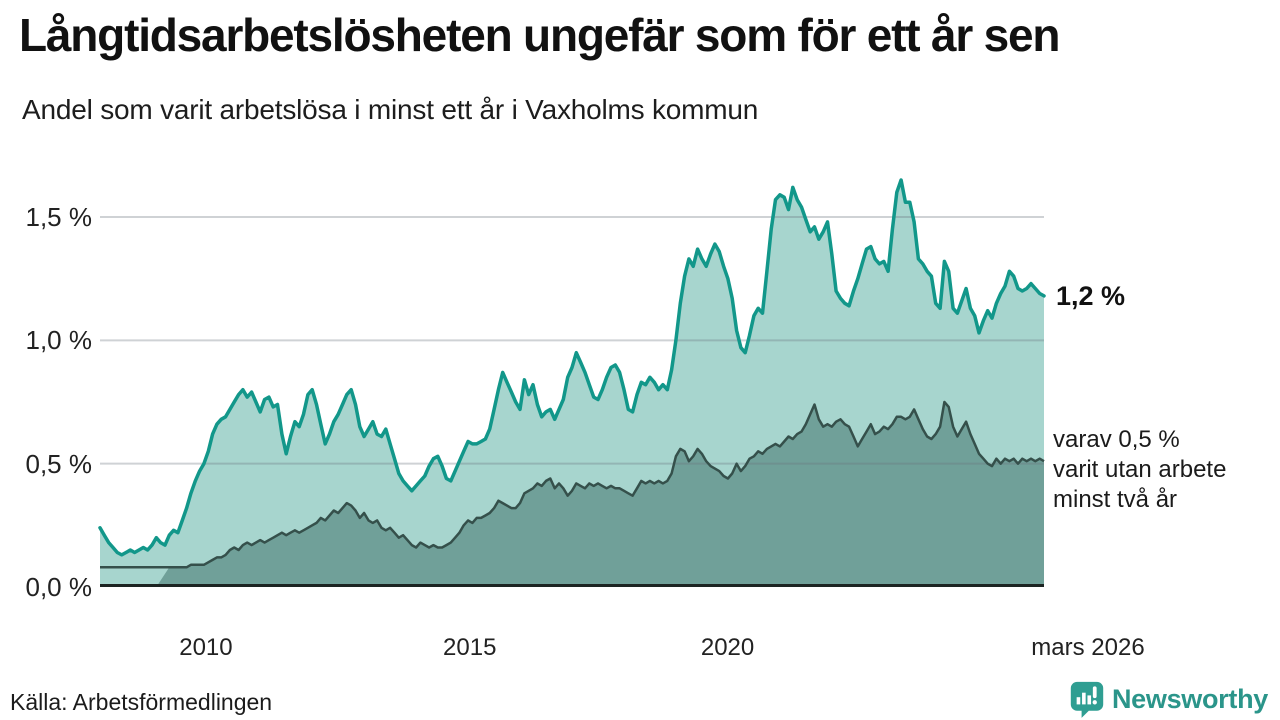 The image size is (1280, 720). Describe the element at coordinates (1115, 499) in the screenshot. I see `annotation-line-3: minst två år` at that location.